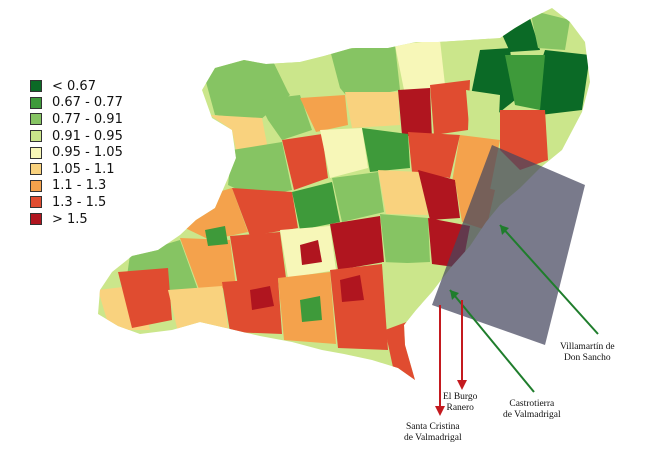 The image size is (670, 455). What do you see at coordinates (87, 153) in the screenshot?
I see `legend-label: 0.95 - 1.05` at bounding box center [87, 153].